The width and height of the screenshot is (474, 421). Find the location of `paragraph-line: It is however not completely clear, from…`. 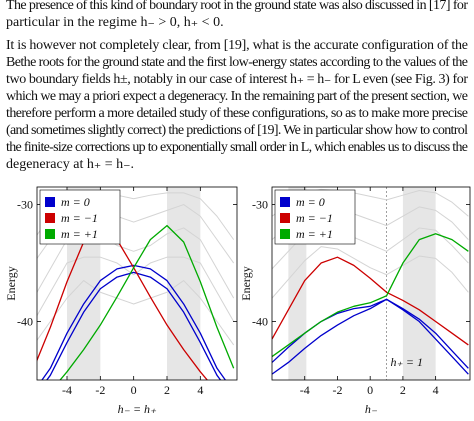

paragraph-line: It is however not completely clear, from… is located at coordinates (237, 45).